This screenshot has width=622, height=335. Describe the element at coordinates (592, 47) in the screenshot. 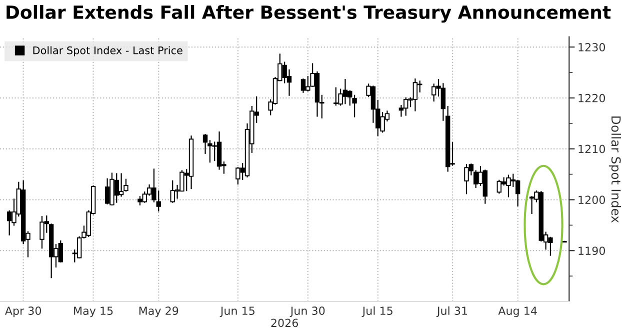

I see `y-tick-label: 1230` at that location.